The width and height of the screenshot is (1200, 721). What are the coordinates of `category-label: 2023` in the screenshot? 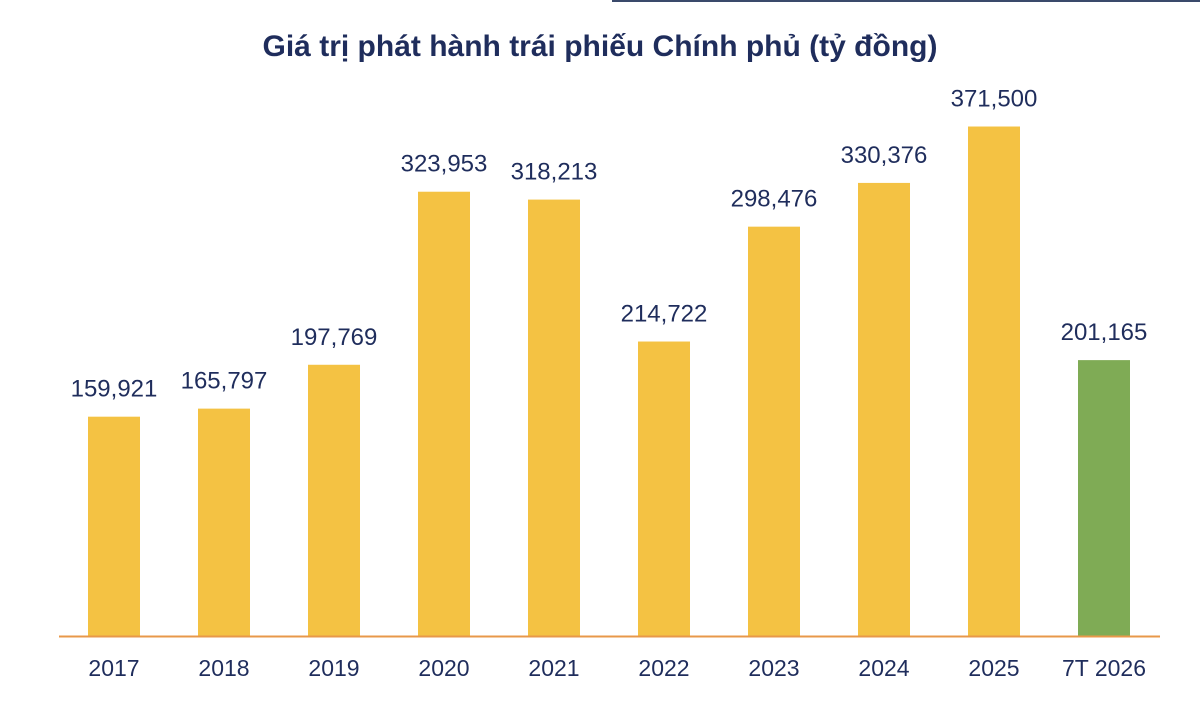 It's located at (773, 668).